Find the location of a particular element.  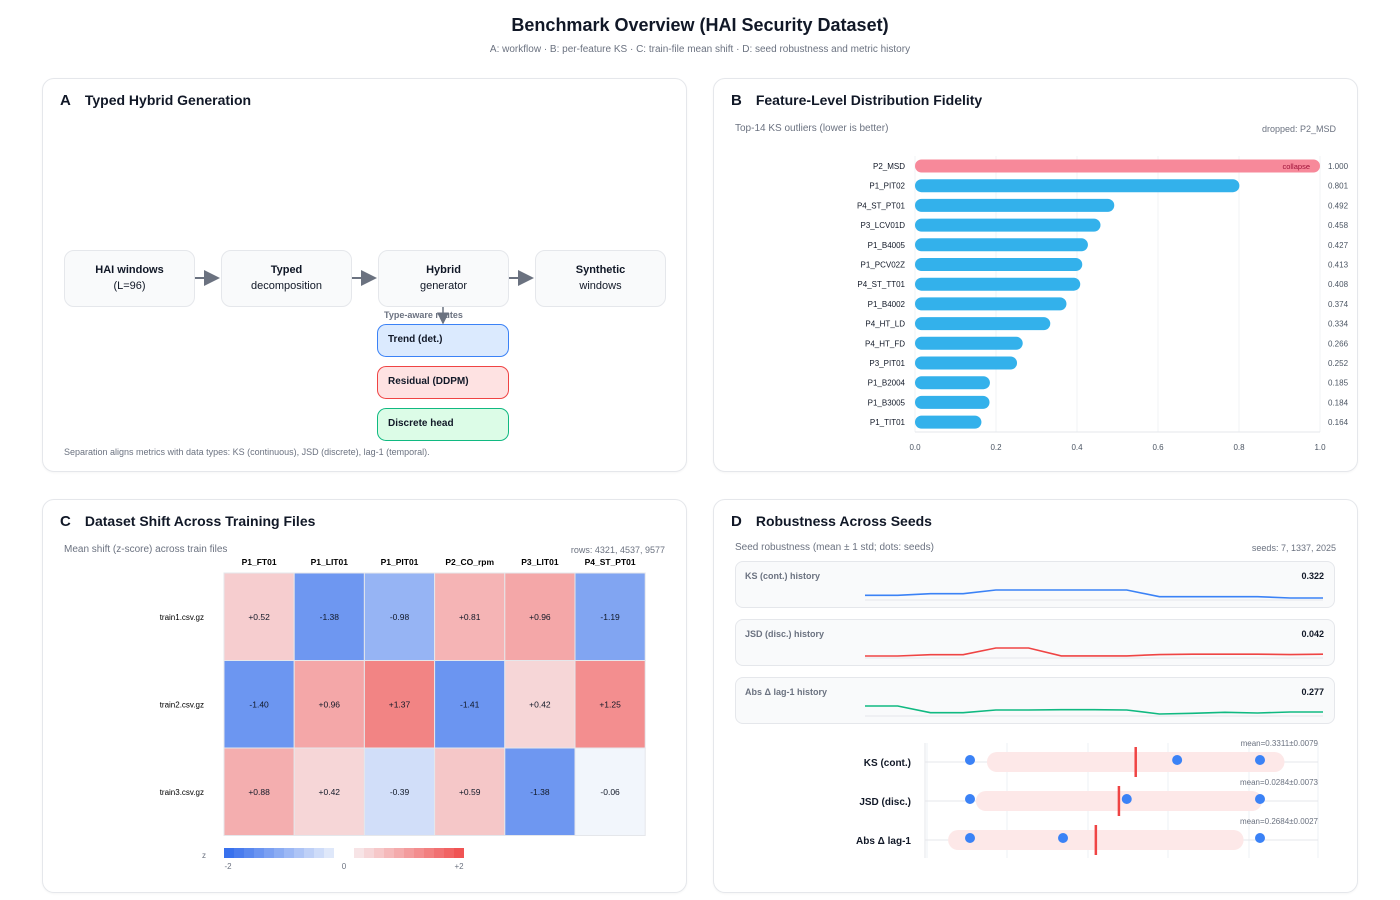

x-tick-label: 0.0 is located at coordinates (915, 447).